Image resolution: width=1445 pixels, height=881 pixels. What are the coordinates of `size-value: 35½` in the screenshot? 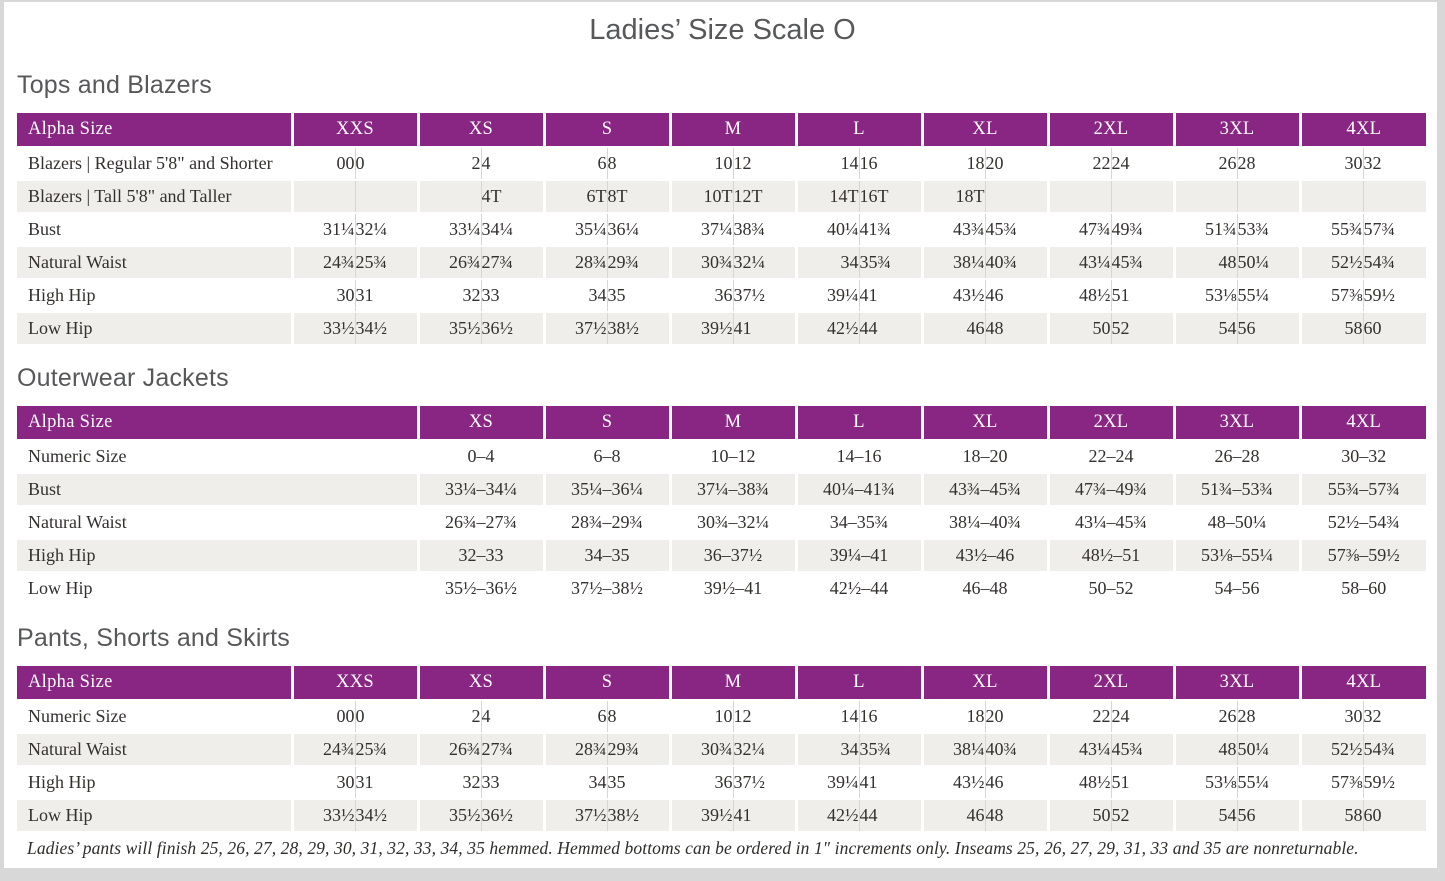 It's located at (449, 814).